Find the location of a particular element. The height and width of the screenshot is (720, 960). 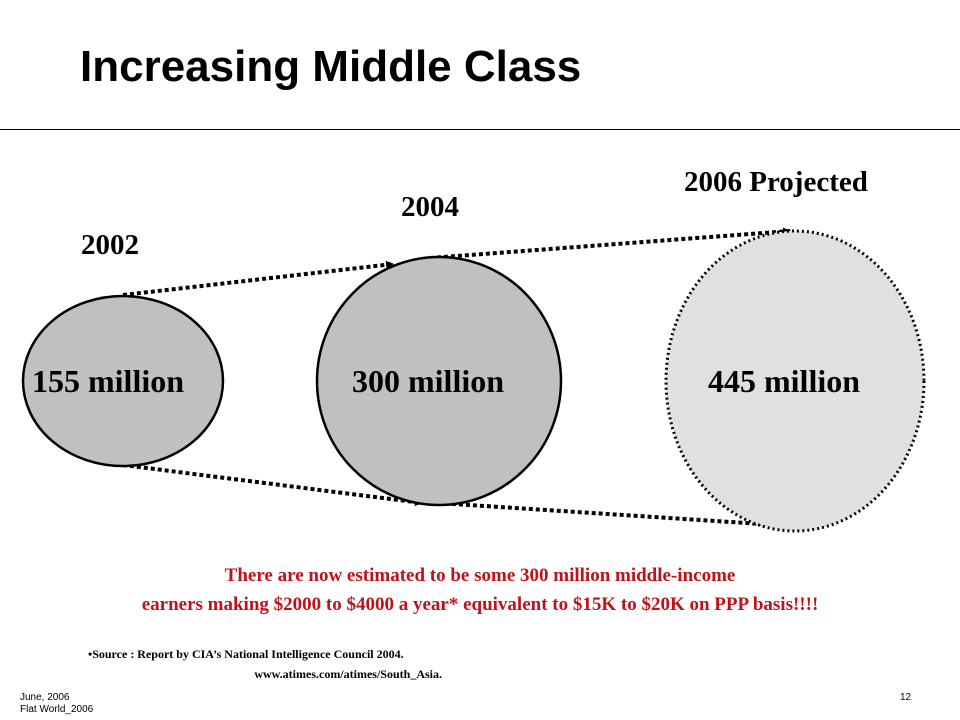

value-label-300-million: 300 million is located at coordinates (428, 381).